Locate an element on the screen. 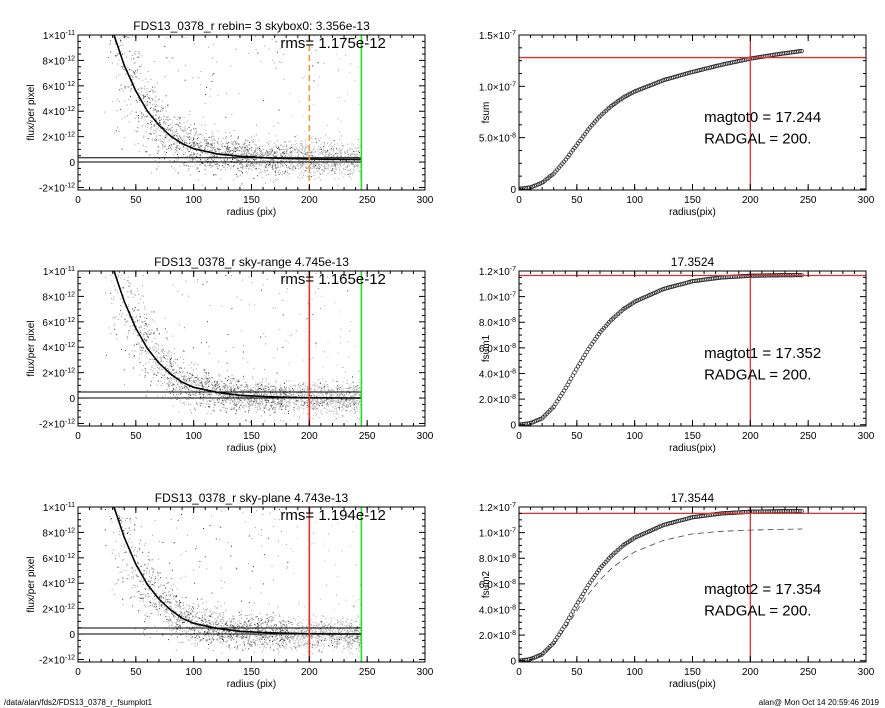 The width and height of the screenshot is (885, 708). profile-1-xtick-label: 150 is located at coordinates (251, 200).